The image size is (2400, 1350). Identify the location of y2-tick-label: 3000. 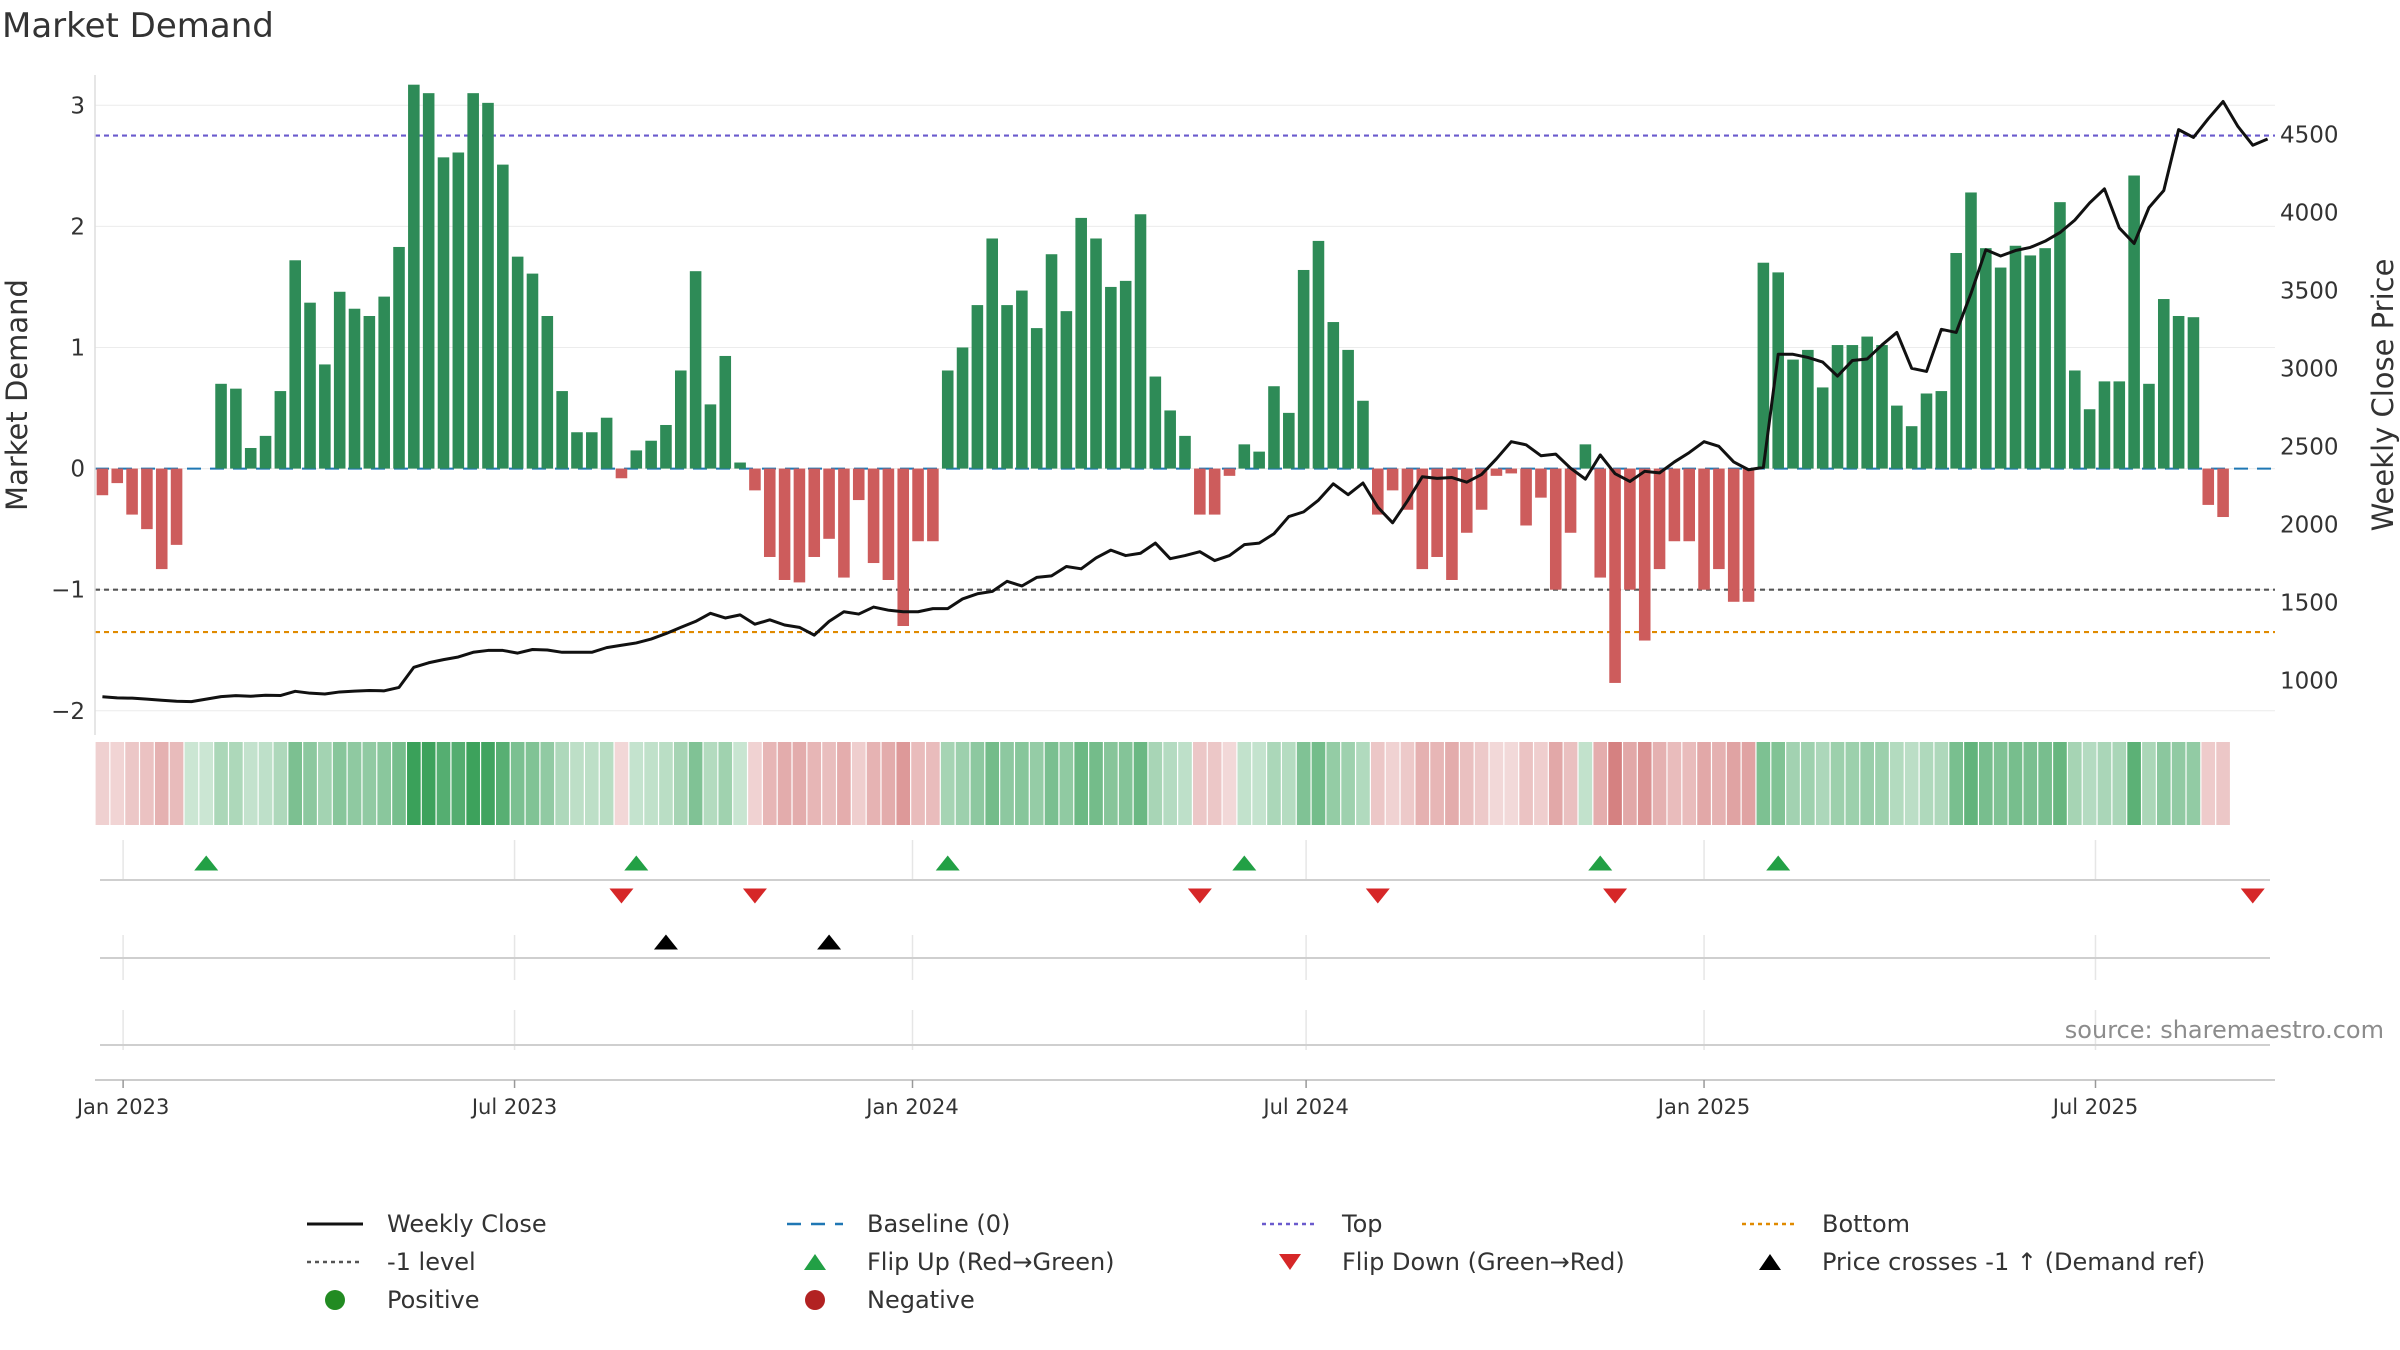
(2309, 369).